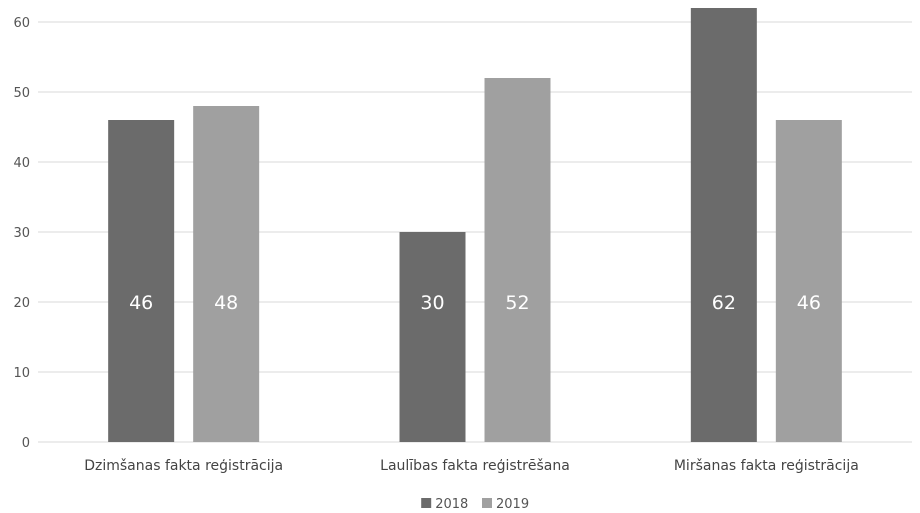 The width and height of the screenshot is (920, 513). What do you see at coordinates (21, 303) in the screenshot?
I see `y-tick-label: 20` at bounding box center [21, 303].